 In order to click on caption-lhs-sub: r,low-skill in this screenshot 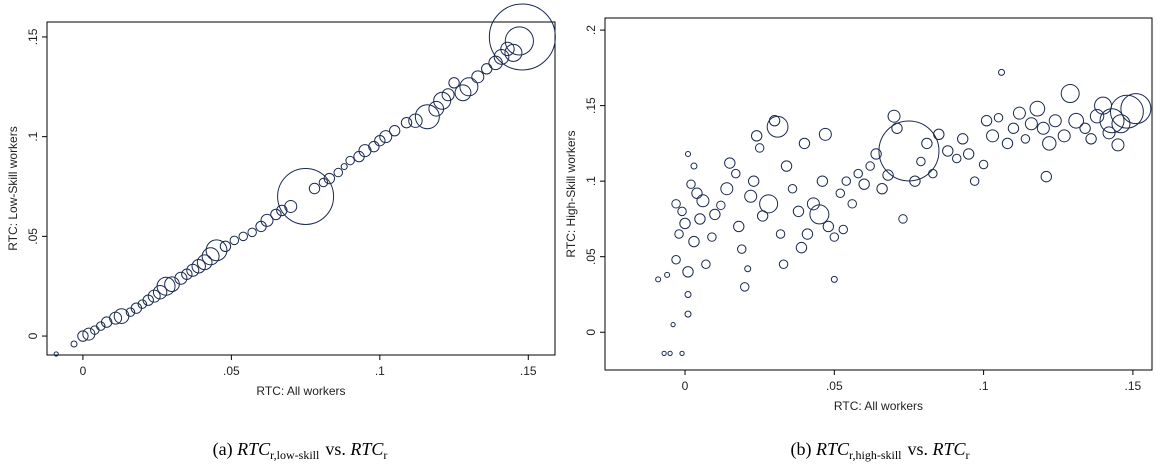, I will do `click(295, 455)`.